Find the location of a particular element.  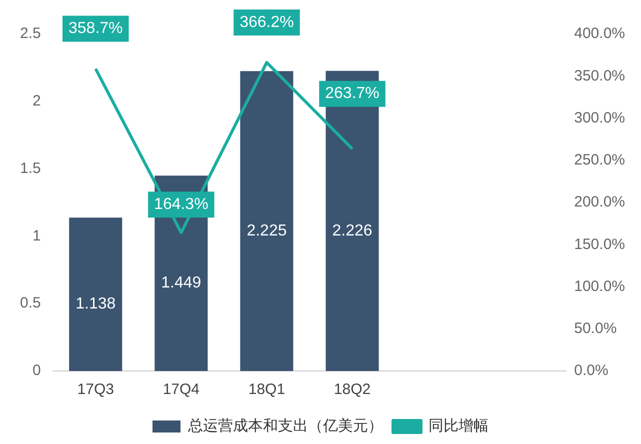

x-tick-label: 18Q1 is located at coordinates (267, 389).